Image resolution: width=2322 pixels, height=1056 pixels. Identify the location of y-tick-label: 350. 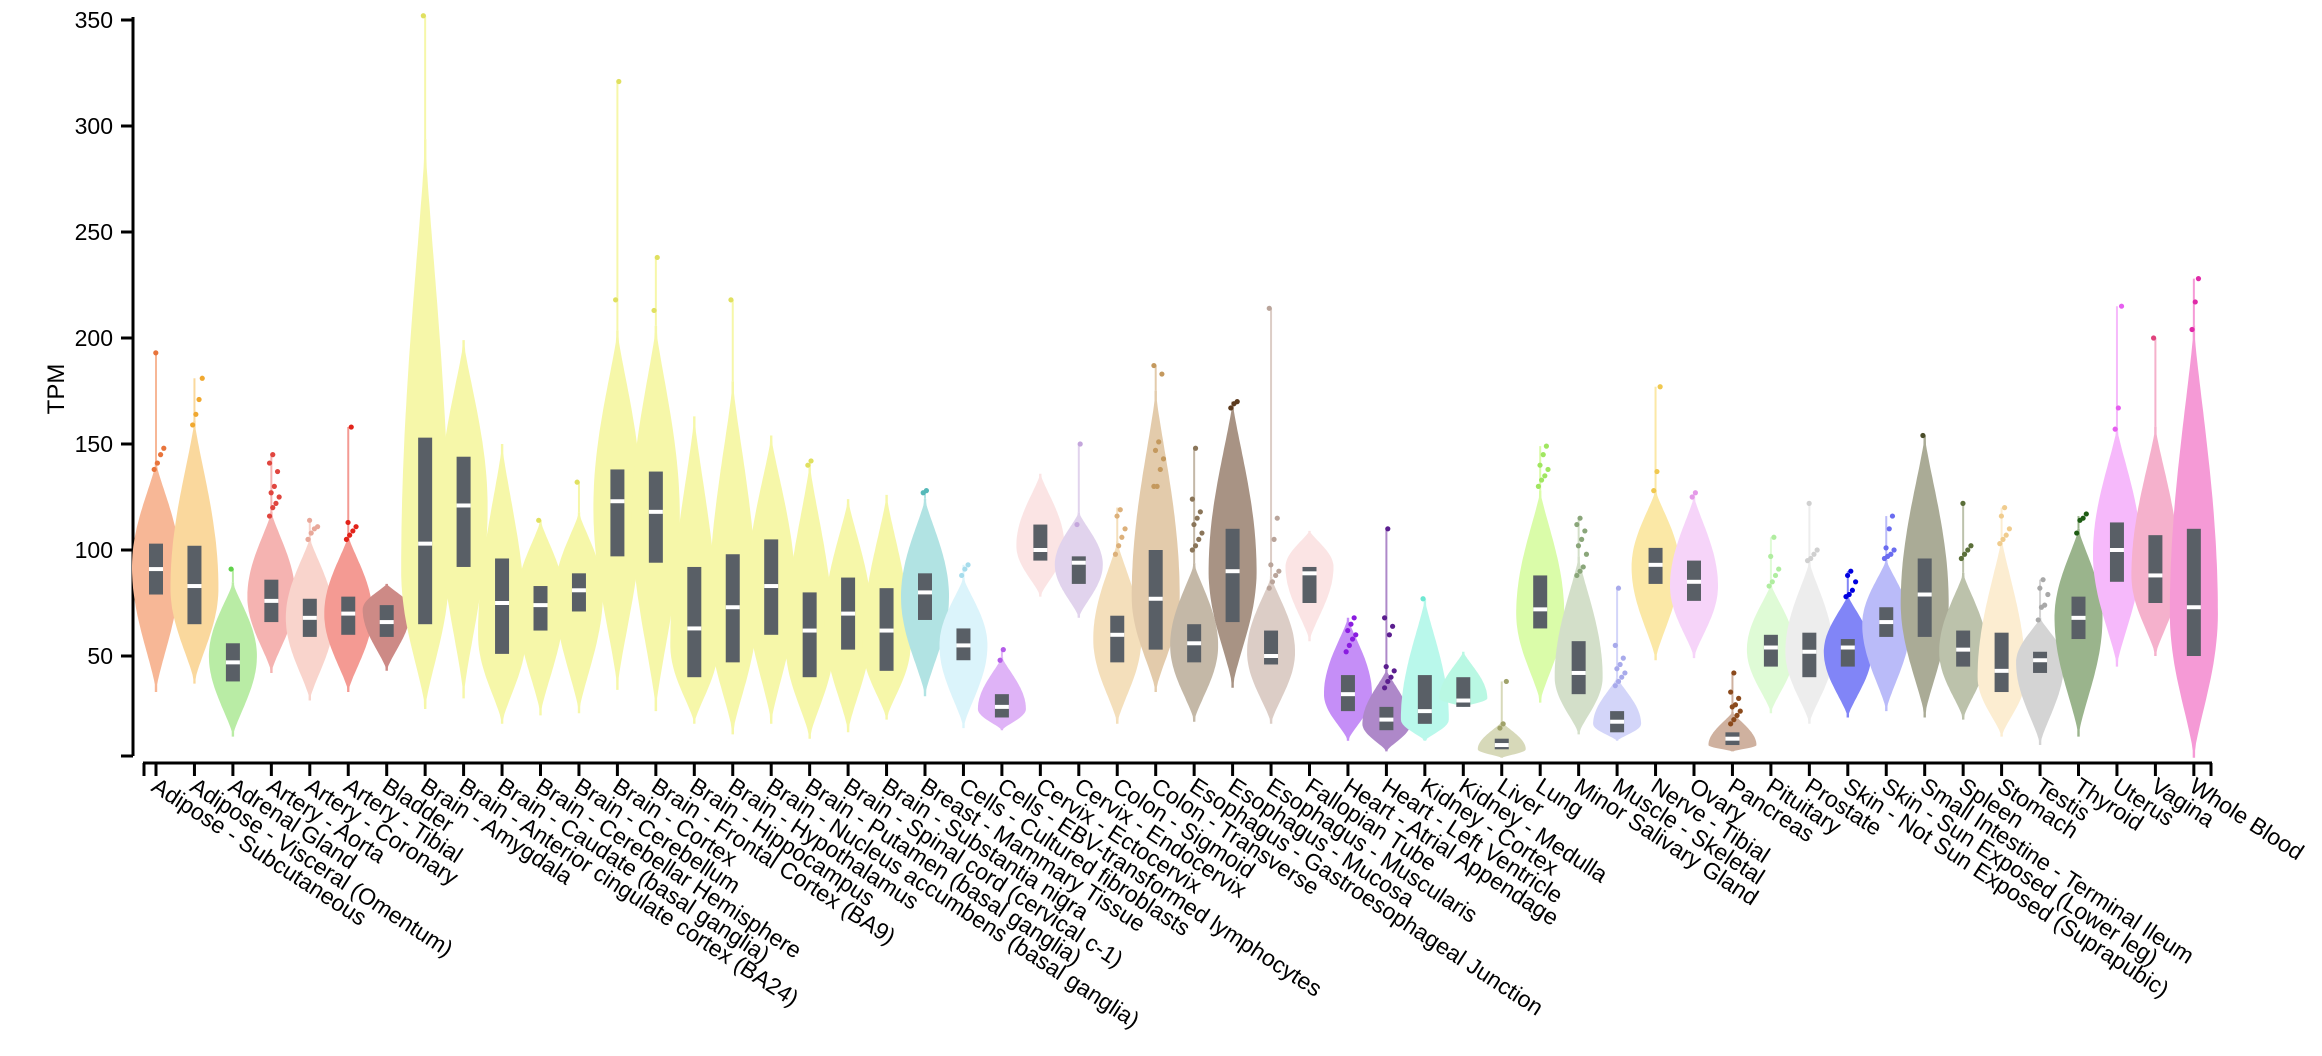
(94, 20).